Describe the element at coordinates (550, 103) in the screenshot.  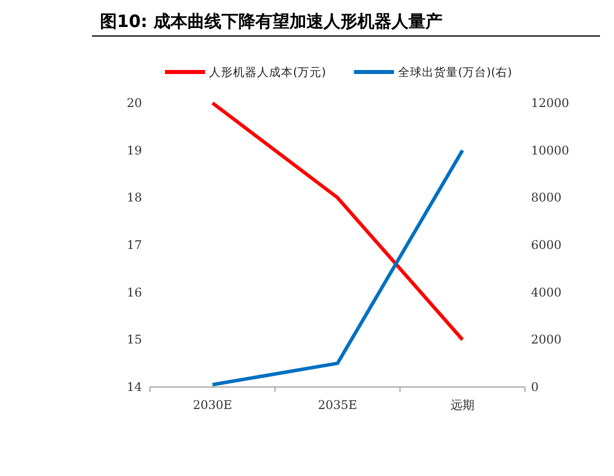
I see `y2-tick-label: 12000` at that location.